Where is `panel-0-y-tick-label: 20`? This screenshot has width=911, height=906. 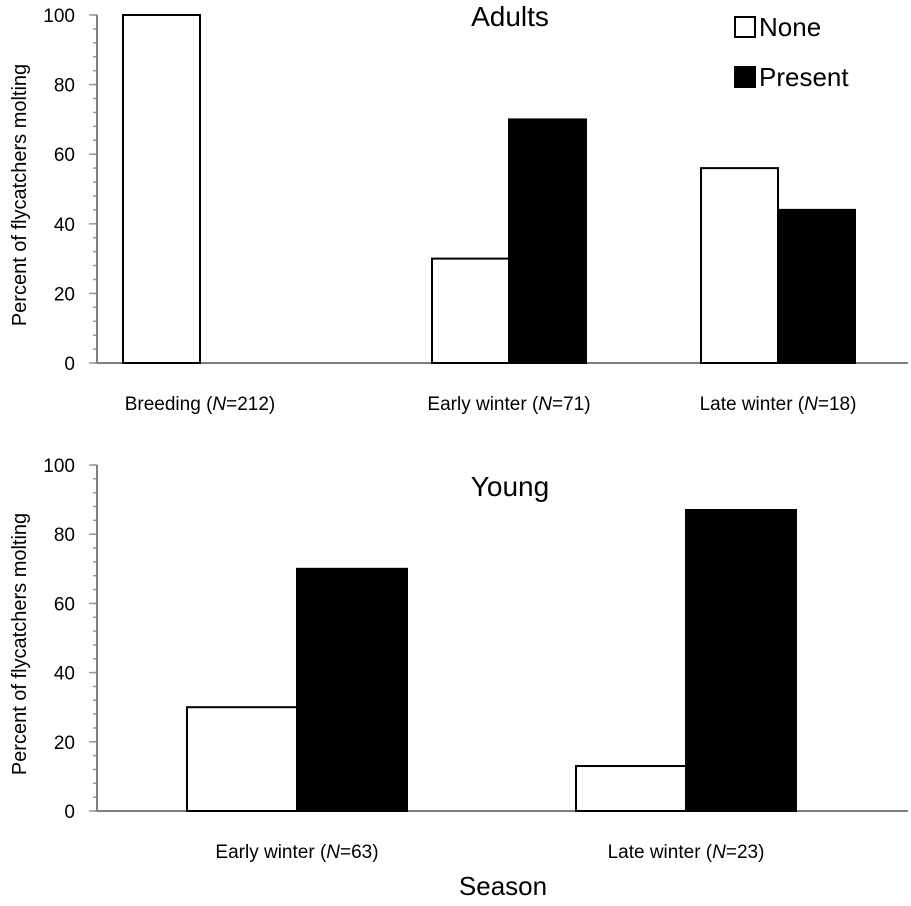 panel-0-y-tick-label: 20 is located at coordinates (64, 294).